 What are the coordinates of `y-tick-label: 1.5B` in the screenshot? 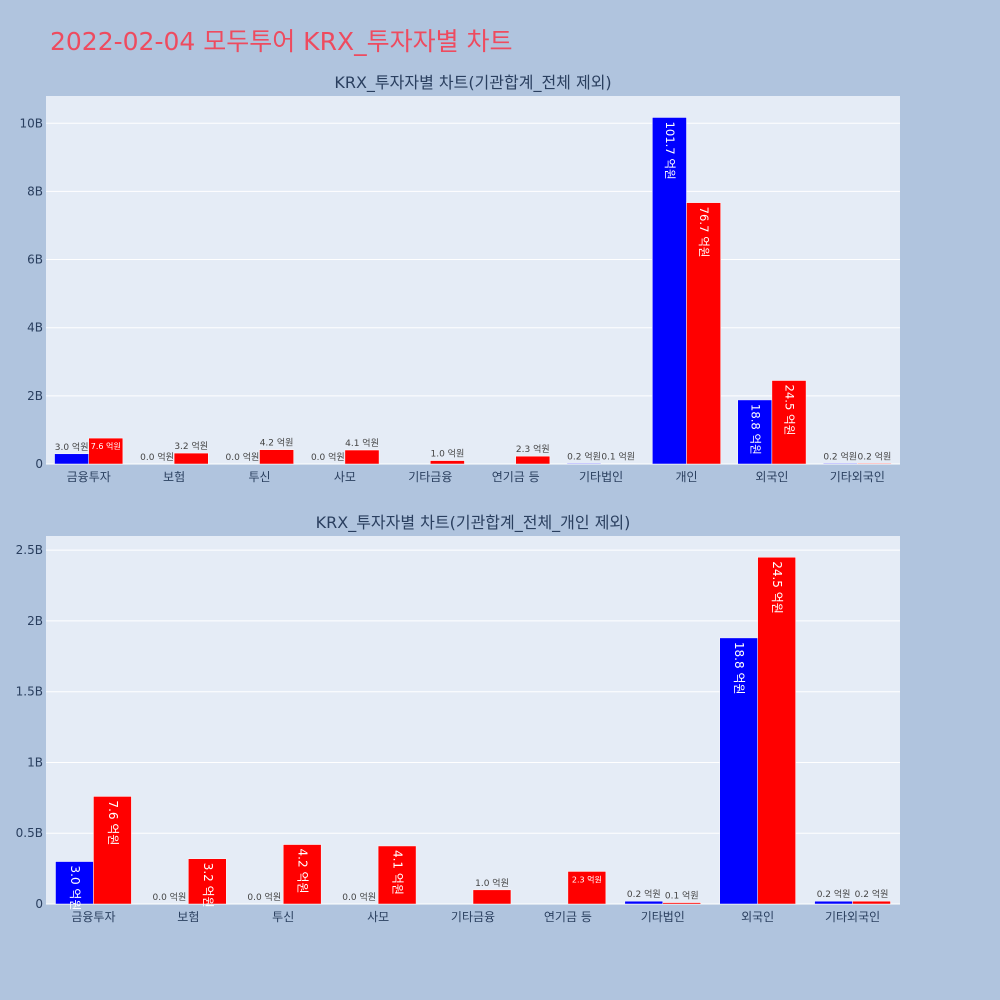 It's located at (29, 692).